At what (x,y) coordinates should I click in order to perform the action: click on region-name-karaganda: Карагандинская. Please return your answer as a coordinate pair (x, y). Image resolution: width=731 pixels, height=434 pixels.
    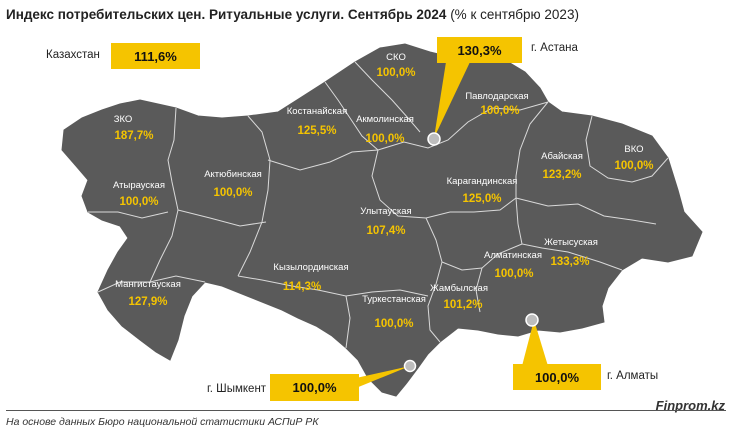
    Looking at the image, I should click on (482, 181).